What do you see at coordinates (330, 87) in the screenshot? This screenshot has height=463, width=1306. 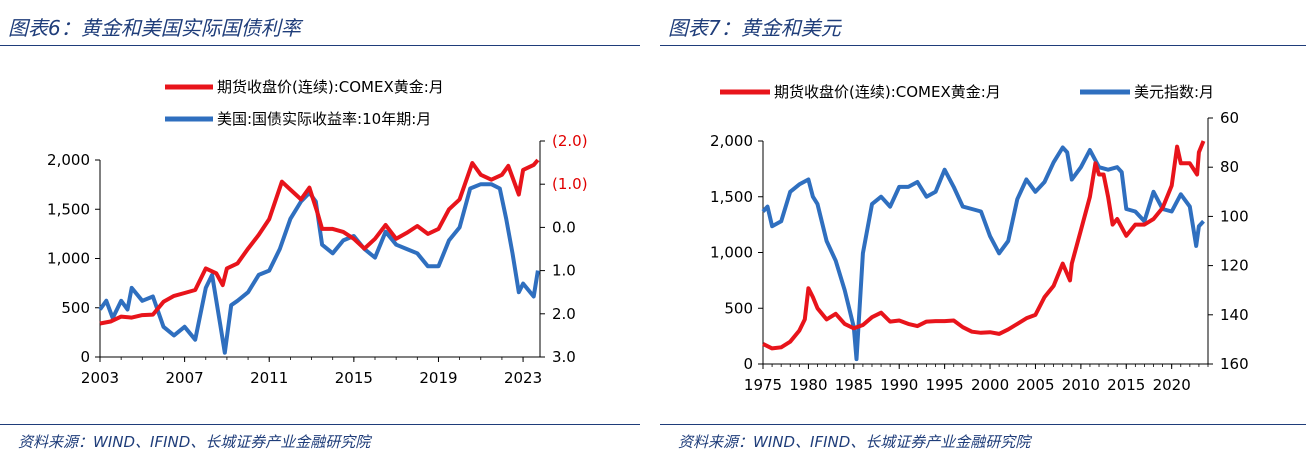 I see `left-legend-label: 期货收盘价(连续):COMEX黄金:月` at bounding box center [330, 87].